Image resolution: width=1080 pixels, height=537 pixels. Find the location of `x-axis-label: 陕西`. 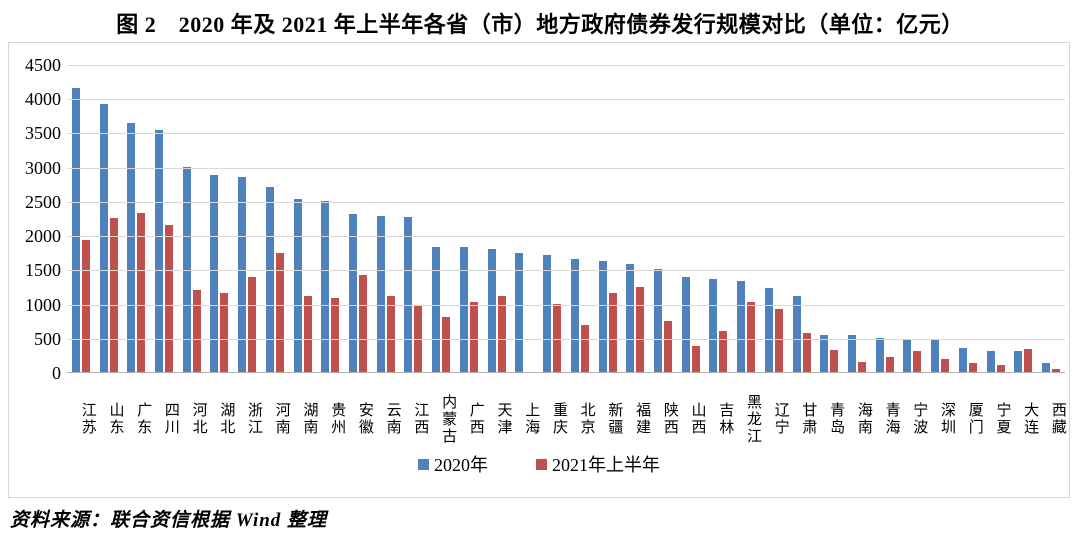

x-axis-label: 陕西 is located at coordinates (669, 419).